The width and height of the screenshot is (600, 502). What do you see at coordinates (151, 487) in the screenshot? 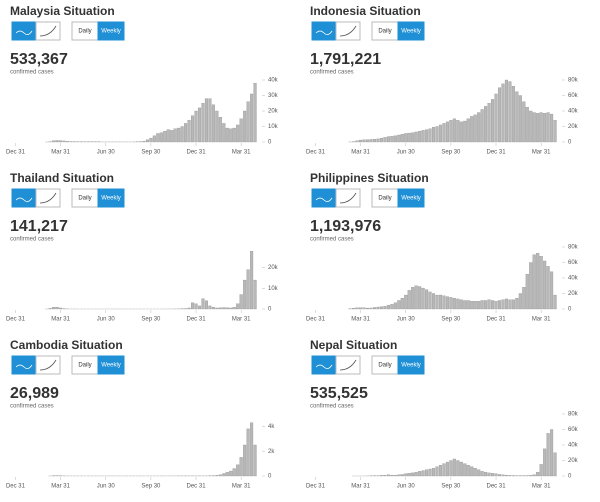
I see `x-tick-label: Sep 30` at bounding box center [151, 487].